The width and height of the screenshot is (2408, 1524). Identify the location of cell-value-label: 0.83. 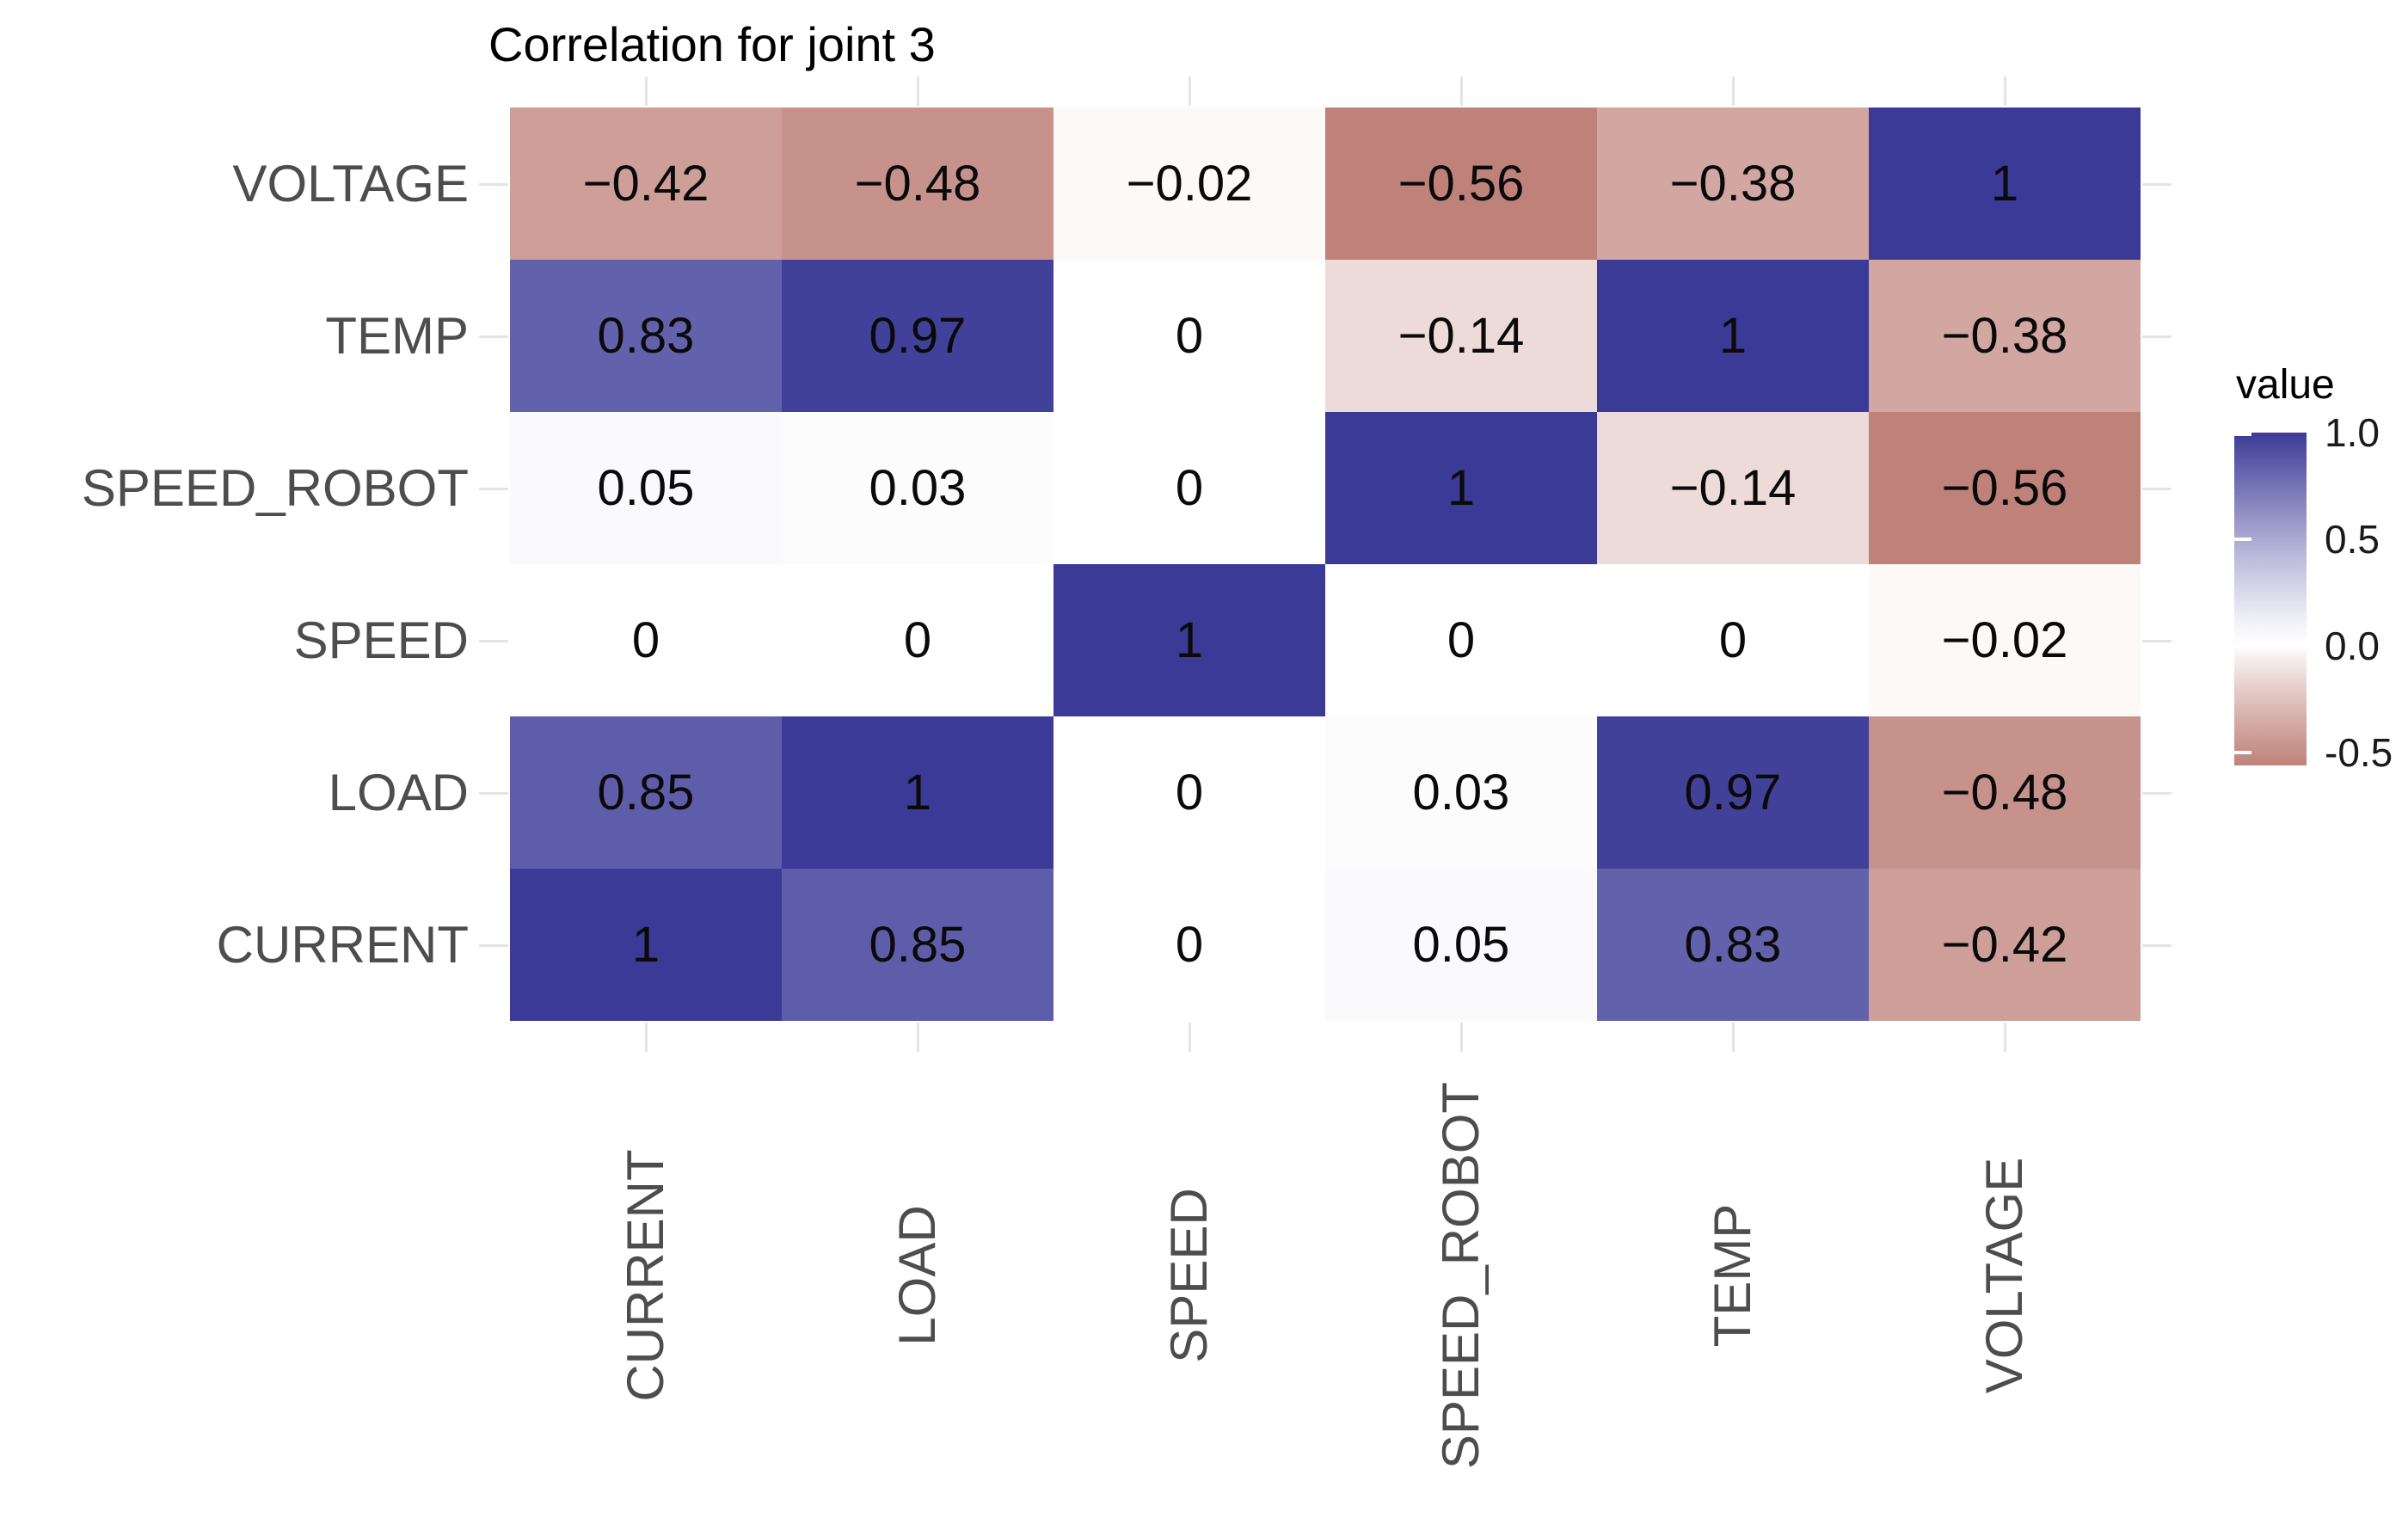
(646, 336).